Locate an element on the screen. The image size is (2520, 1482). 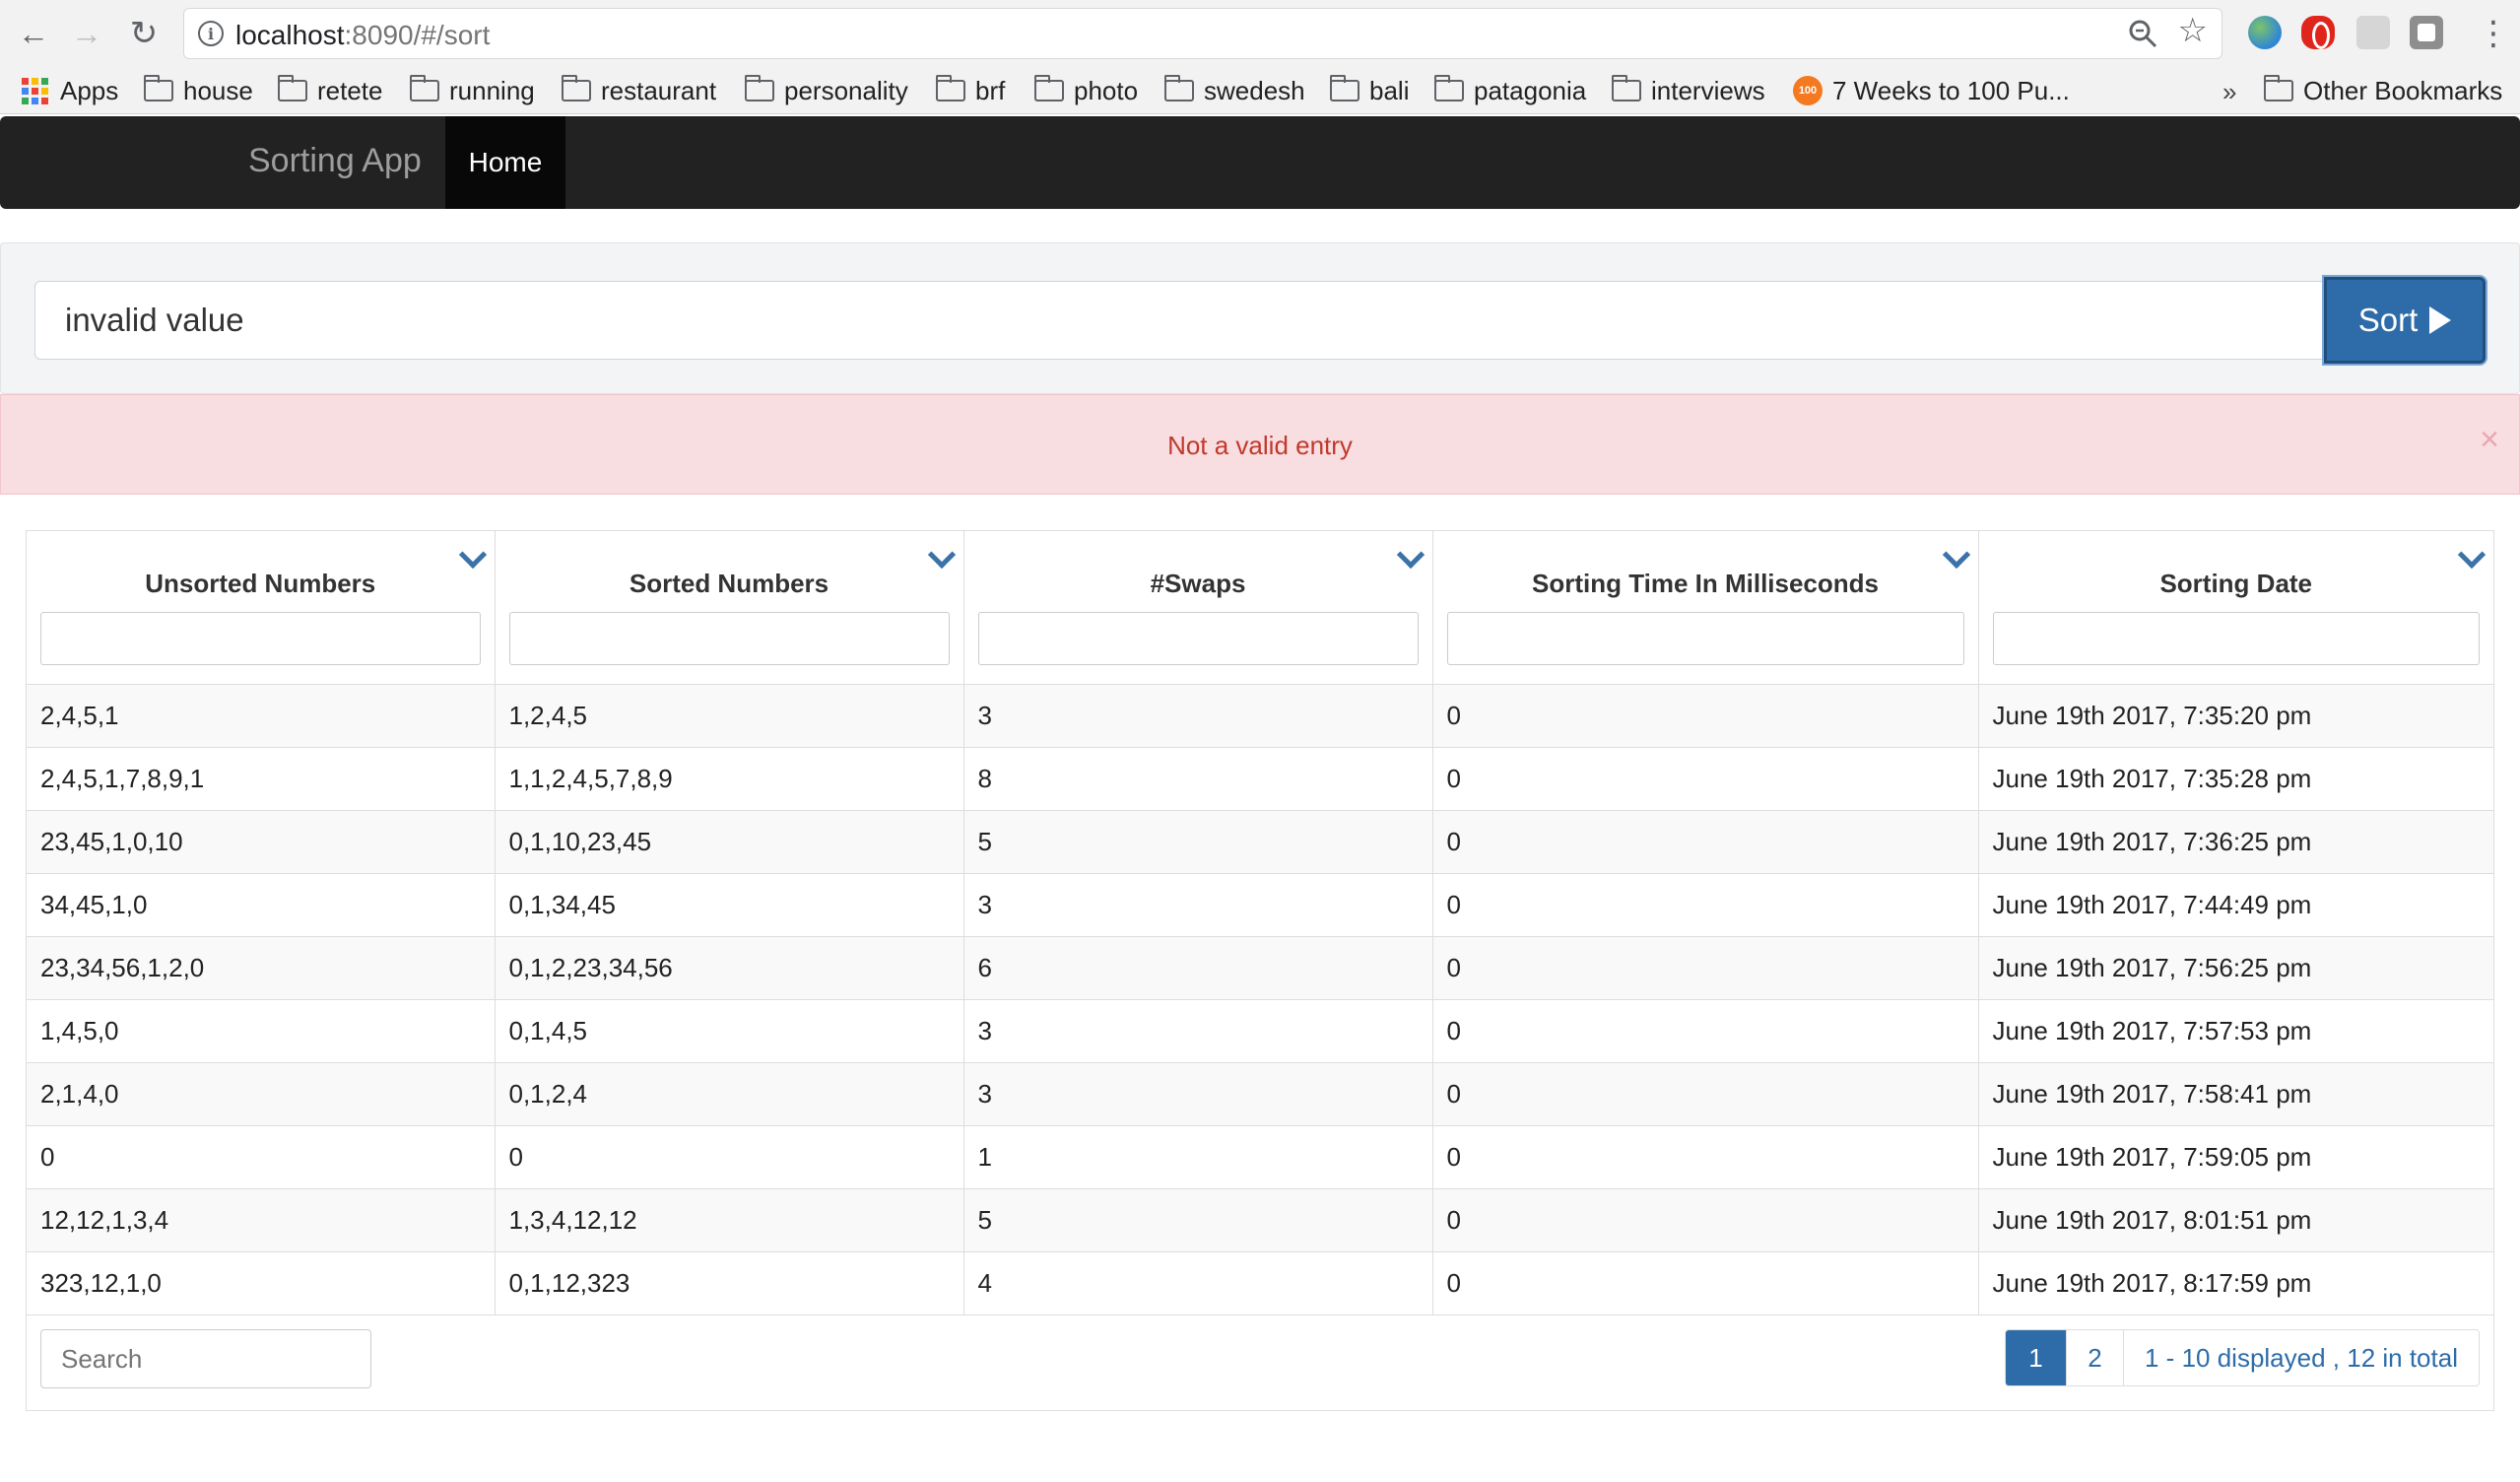
page-1-button: 1 is located at coordinates (2036, 1357).